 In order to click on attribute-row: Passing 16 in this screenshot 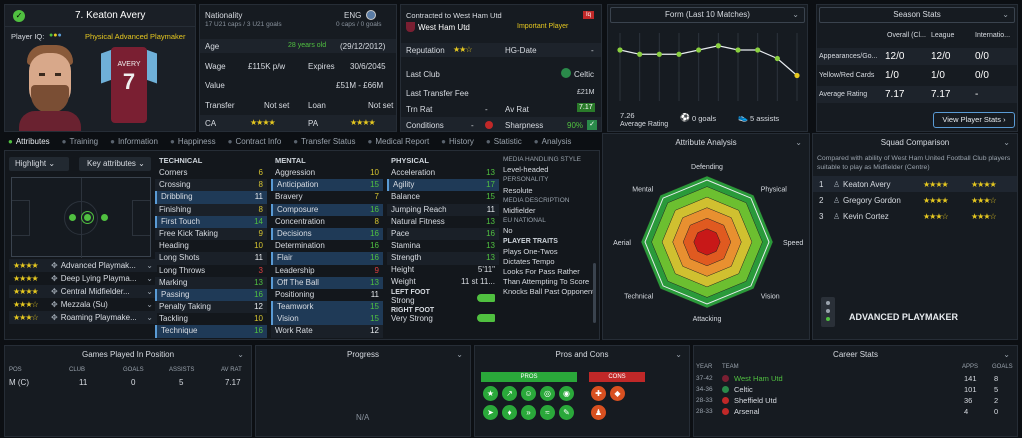, I will do `click(211, 295)`.